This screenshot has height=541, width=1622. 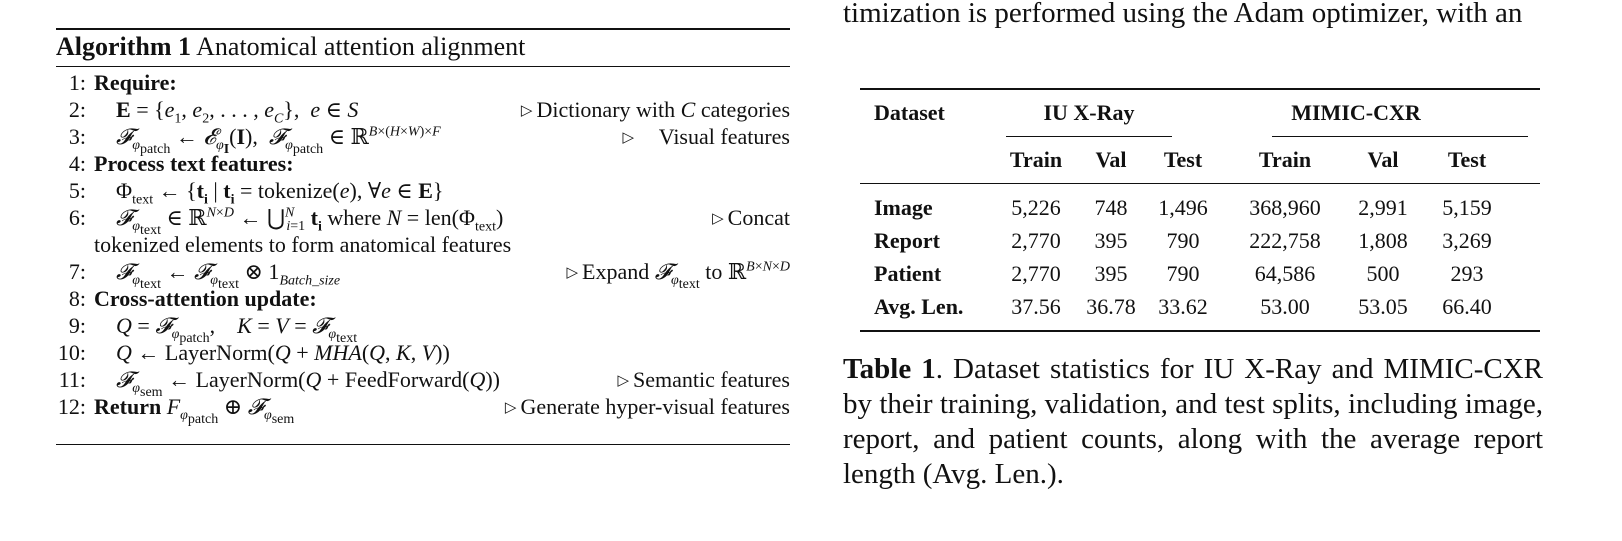 I want to click on line-number: 9:, so click(x=77, y=325).